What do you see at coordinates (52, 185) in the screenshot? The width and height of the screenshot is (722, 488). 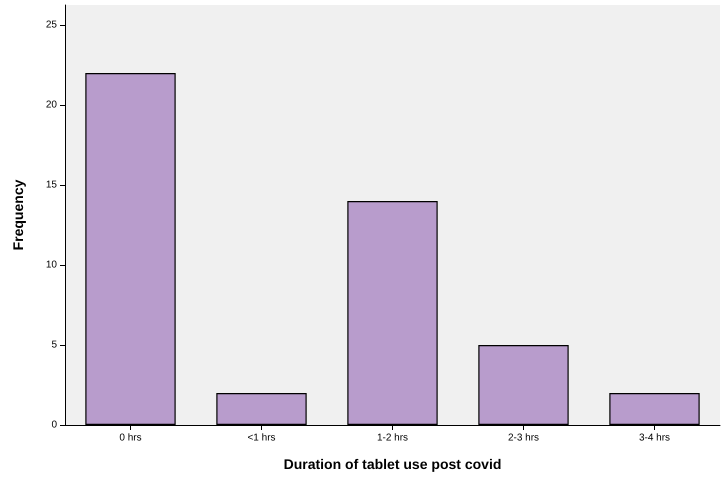 I see `y-tick-label: 15` at bounding box center [52, 185].